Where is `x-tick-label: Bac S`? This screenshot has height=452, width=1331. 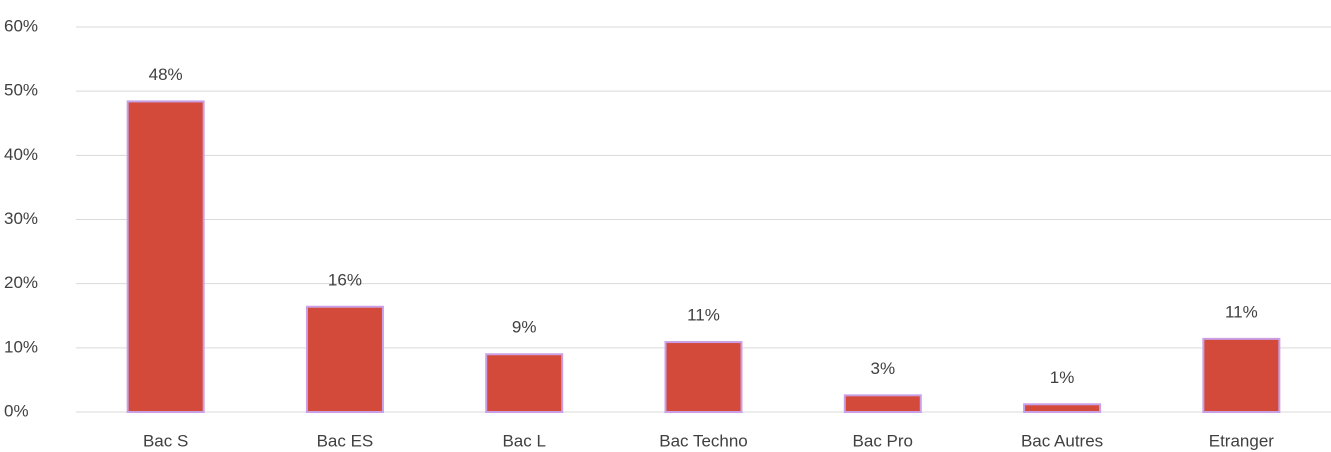 x-tick-label: Bac S is located at coordinates (165, 440).